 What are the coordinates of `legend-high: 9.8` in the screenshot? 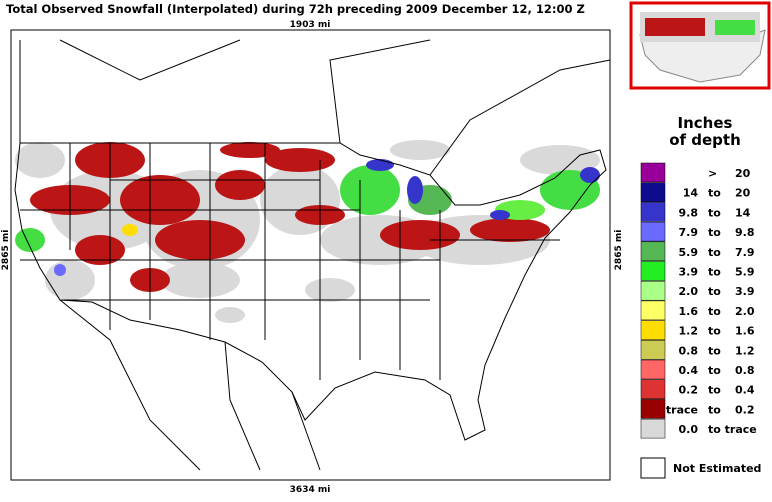 It's located at (745, 232).